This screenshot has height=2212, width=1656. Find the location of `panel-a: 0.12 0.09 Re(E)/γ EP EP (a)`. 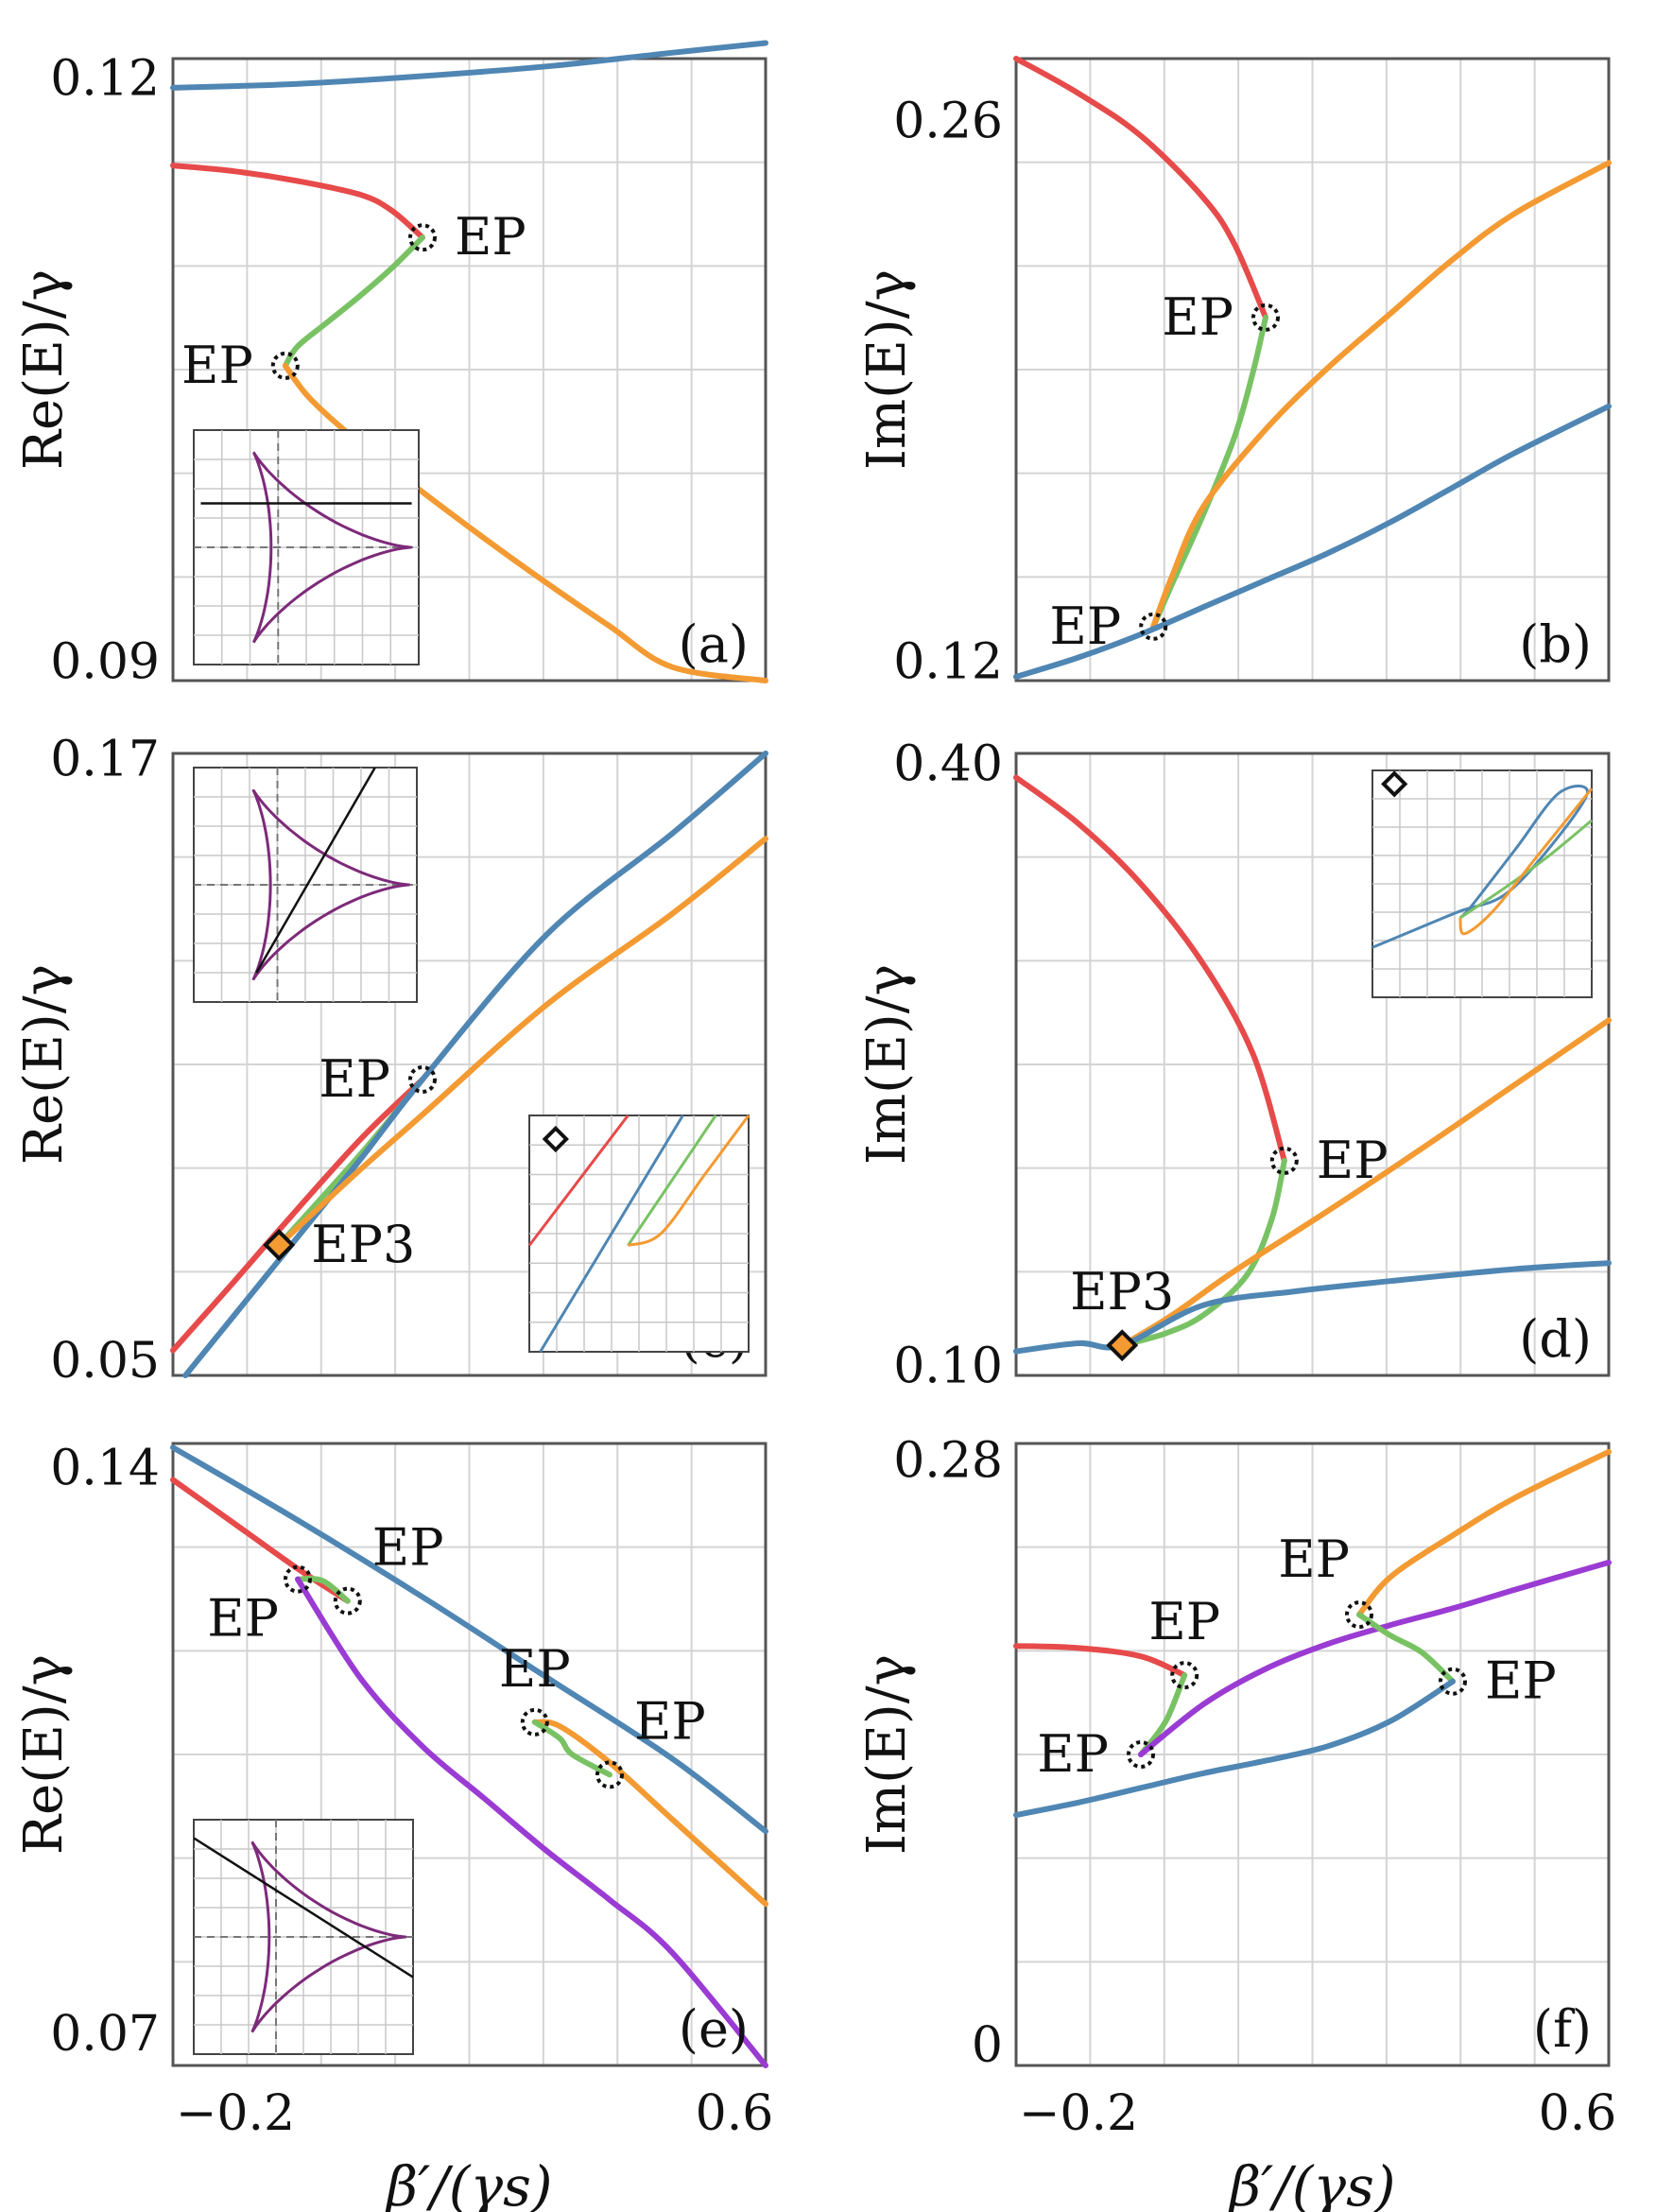

panel-a: 0.12 0.09 Re(E)/γ EP EP (a) is located at coordinates (390, 365).